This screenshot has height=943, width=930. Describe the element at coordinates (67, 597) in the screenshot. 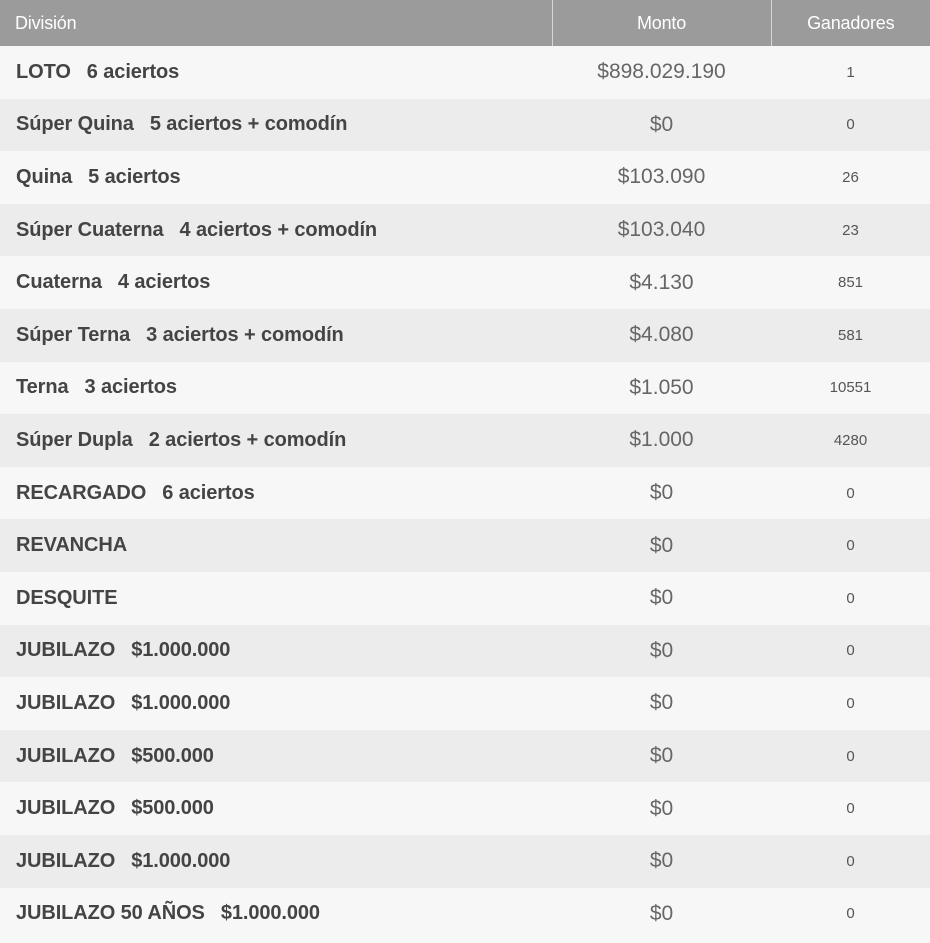

I see `division-name: DESQUITE` at that location.